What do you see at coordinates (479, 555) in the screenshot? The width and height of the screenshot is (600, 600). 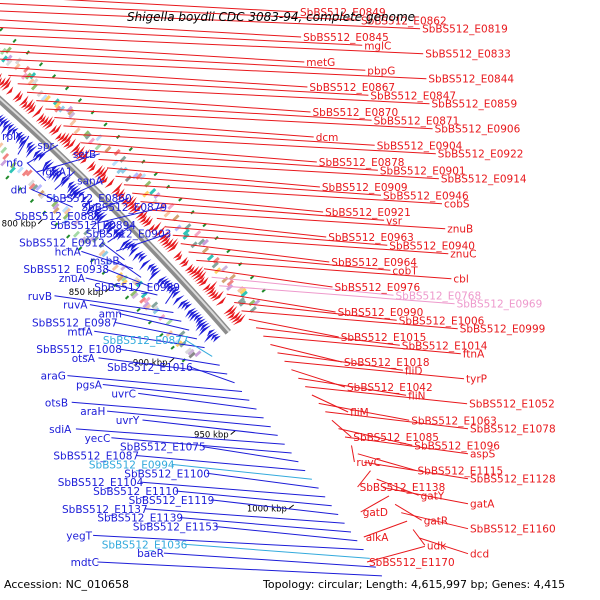 I see `forward-gene-label: dcd` at bounding box center [479, 555].